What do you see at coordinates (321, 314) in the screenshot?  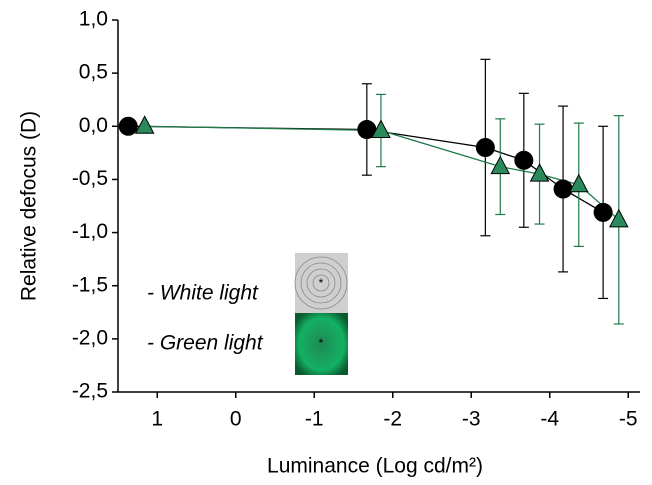 I see `inset-image: * *` at bounding box center [321, 314].